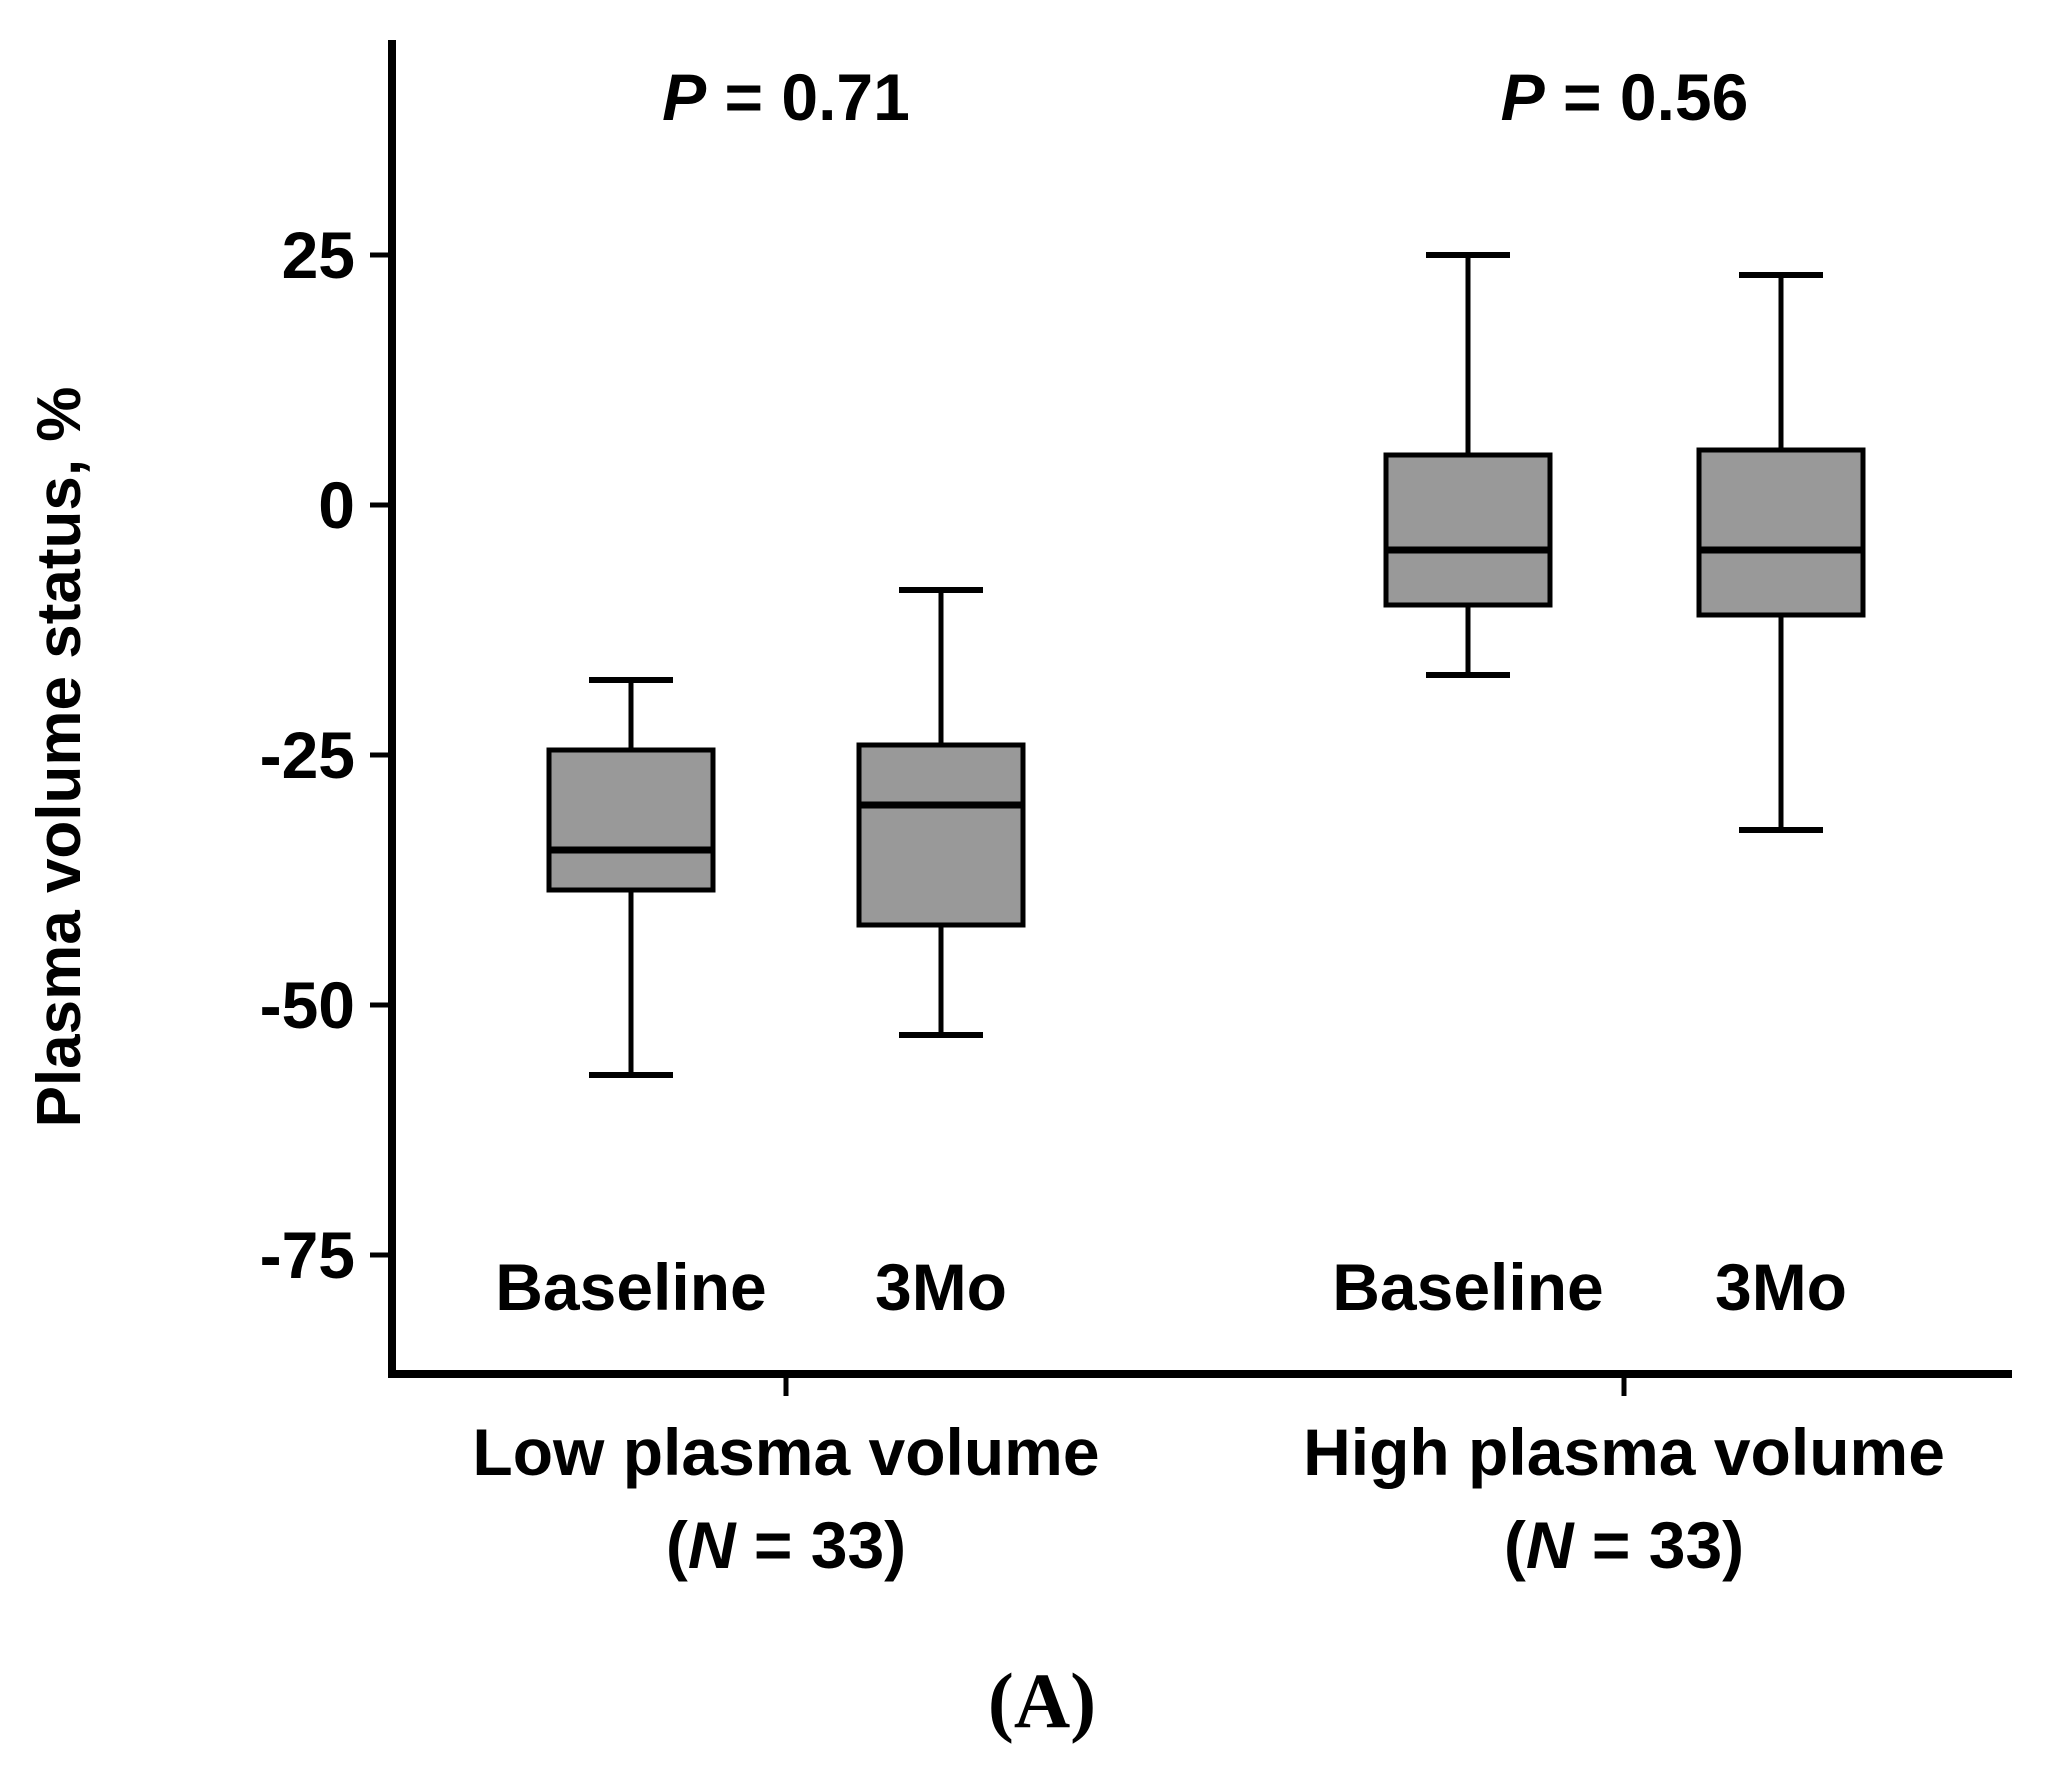 The height and width of the screenshot is (1784, 2050). Describe the element at coordinates (786, 97) in the screenshot. I see `p-value: P = 0.71` at that location.